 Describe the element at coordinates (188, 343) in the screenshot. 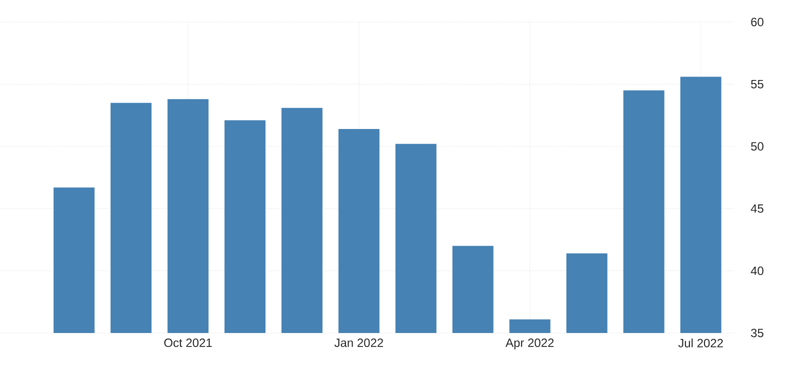

I see `x-tick-label: Oct 2021` at that location.